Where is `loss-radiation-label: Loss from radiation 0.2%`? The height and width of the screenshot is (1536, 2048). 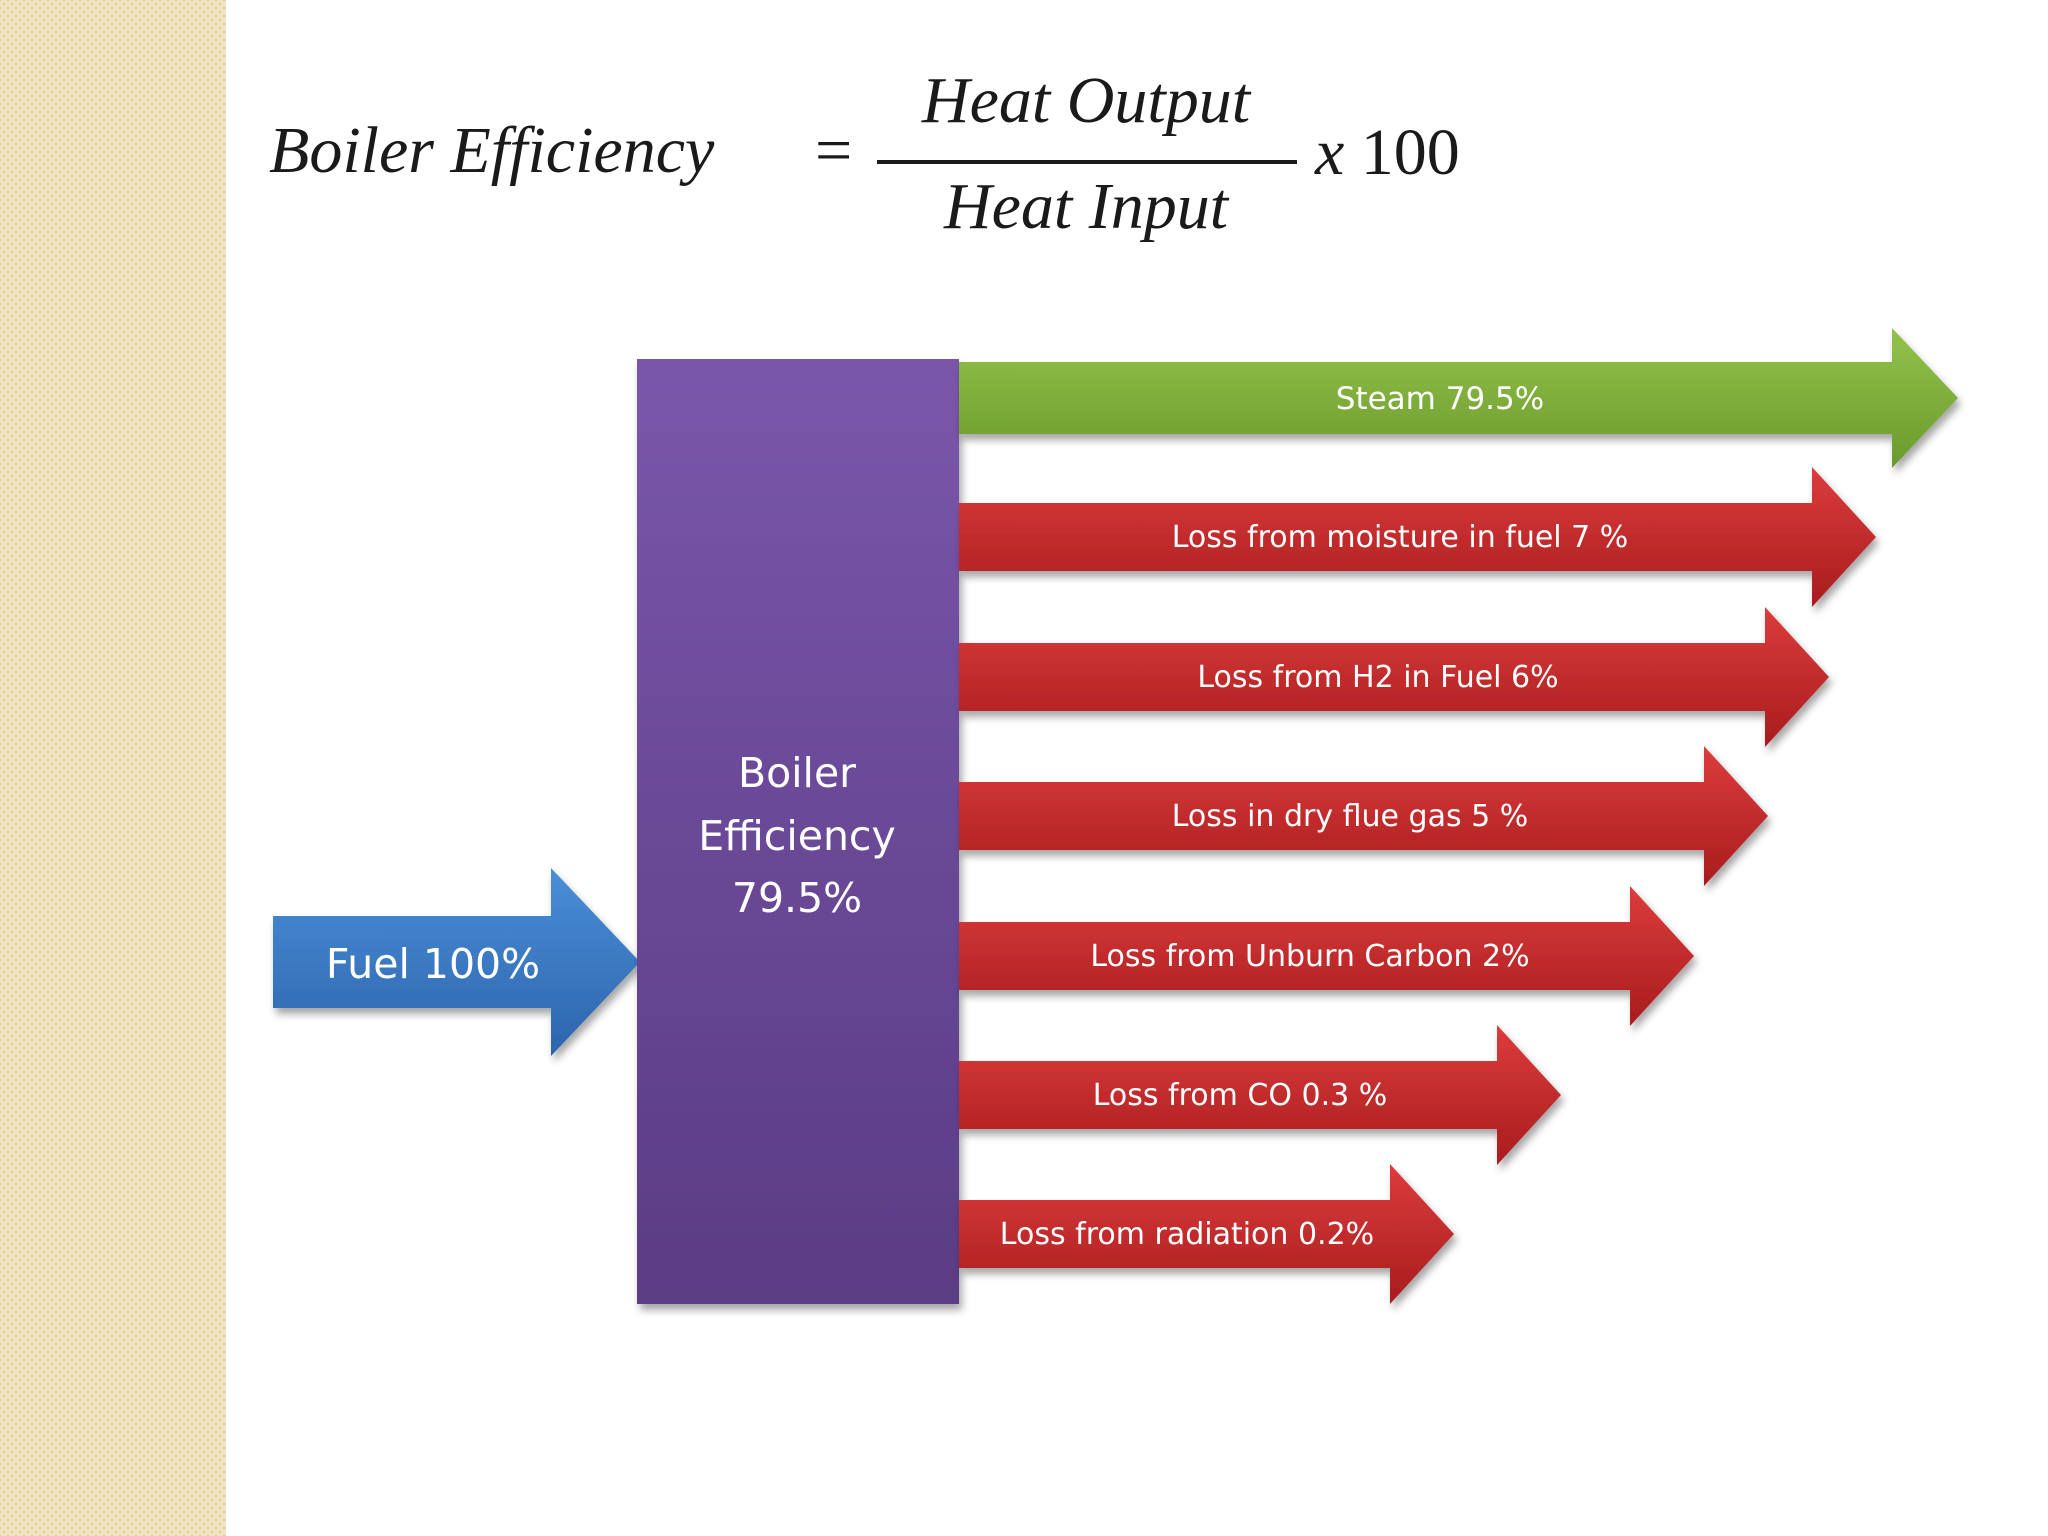
loss-radiation-label: Loss from radiation 0.2% is located at coordinates (1187, 1234).